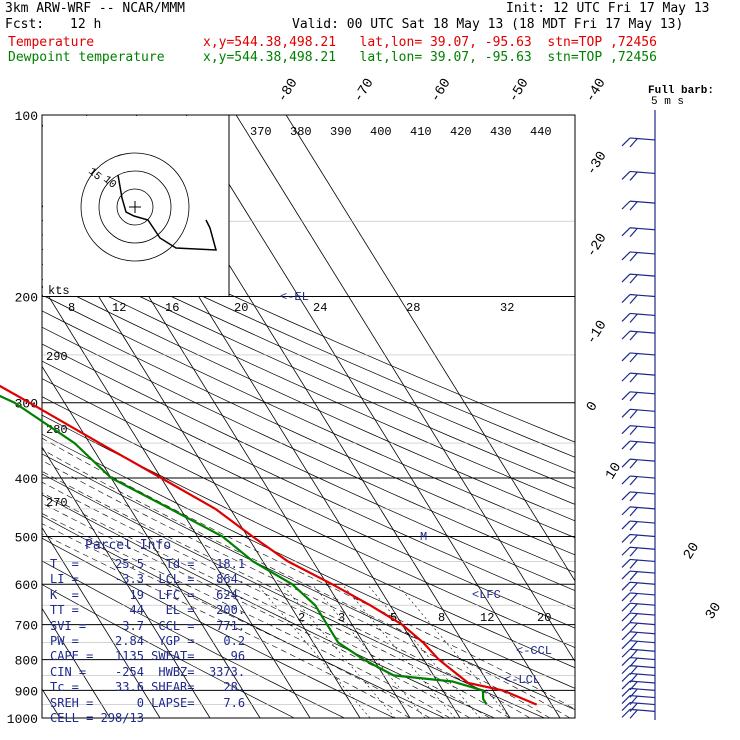 Image resolution: width=740 pixels, height=740 pixels. Describe the element at coordinates (86, 57) in the screenshot. I see `dewpoint-legend: Dewpoint temperature` at that location.